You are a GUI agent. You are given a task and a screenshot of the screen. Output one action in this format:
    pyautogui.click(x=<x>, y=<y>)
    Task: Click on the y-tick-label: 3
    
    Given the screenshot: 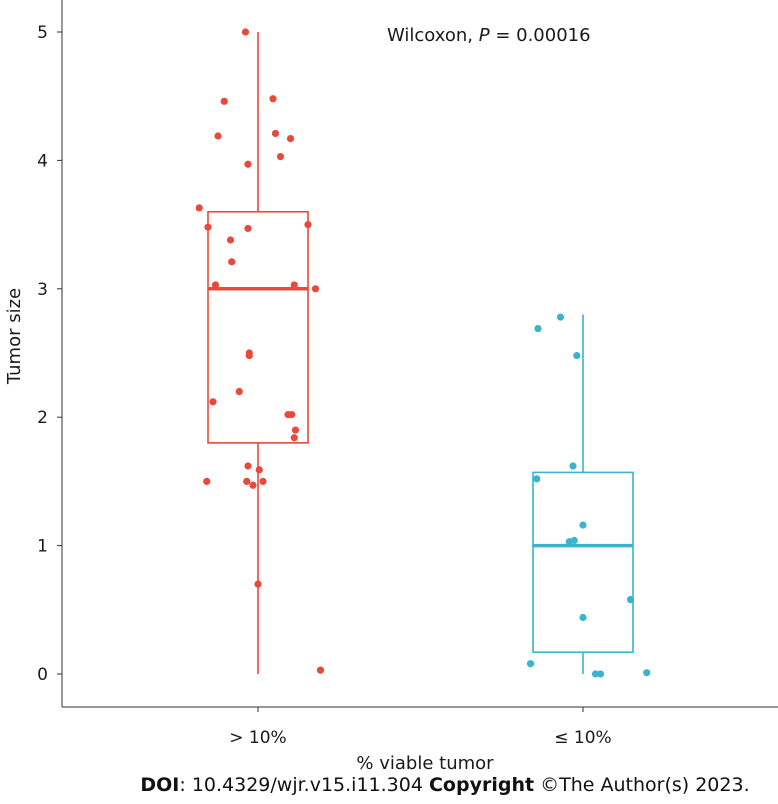 What is the action you would take?
    pyautogui.click(x=42, y=290)
    